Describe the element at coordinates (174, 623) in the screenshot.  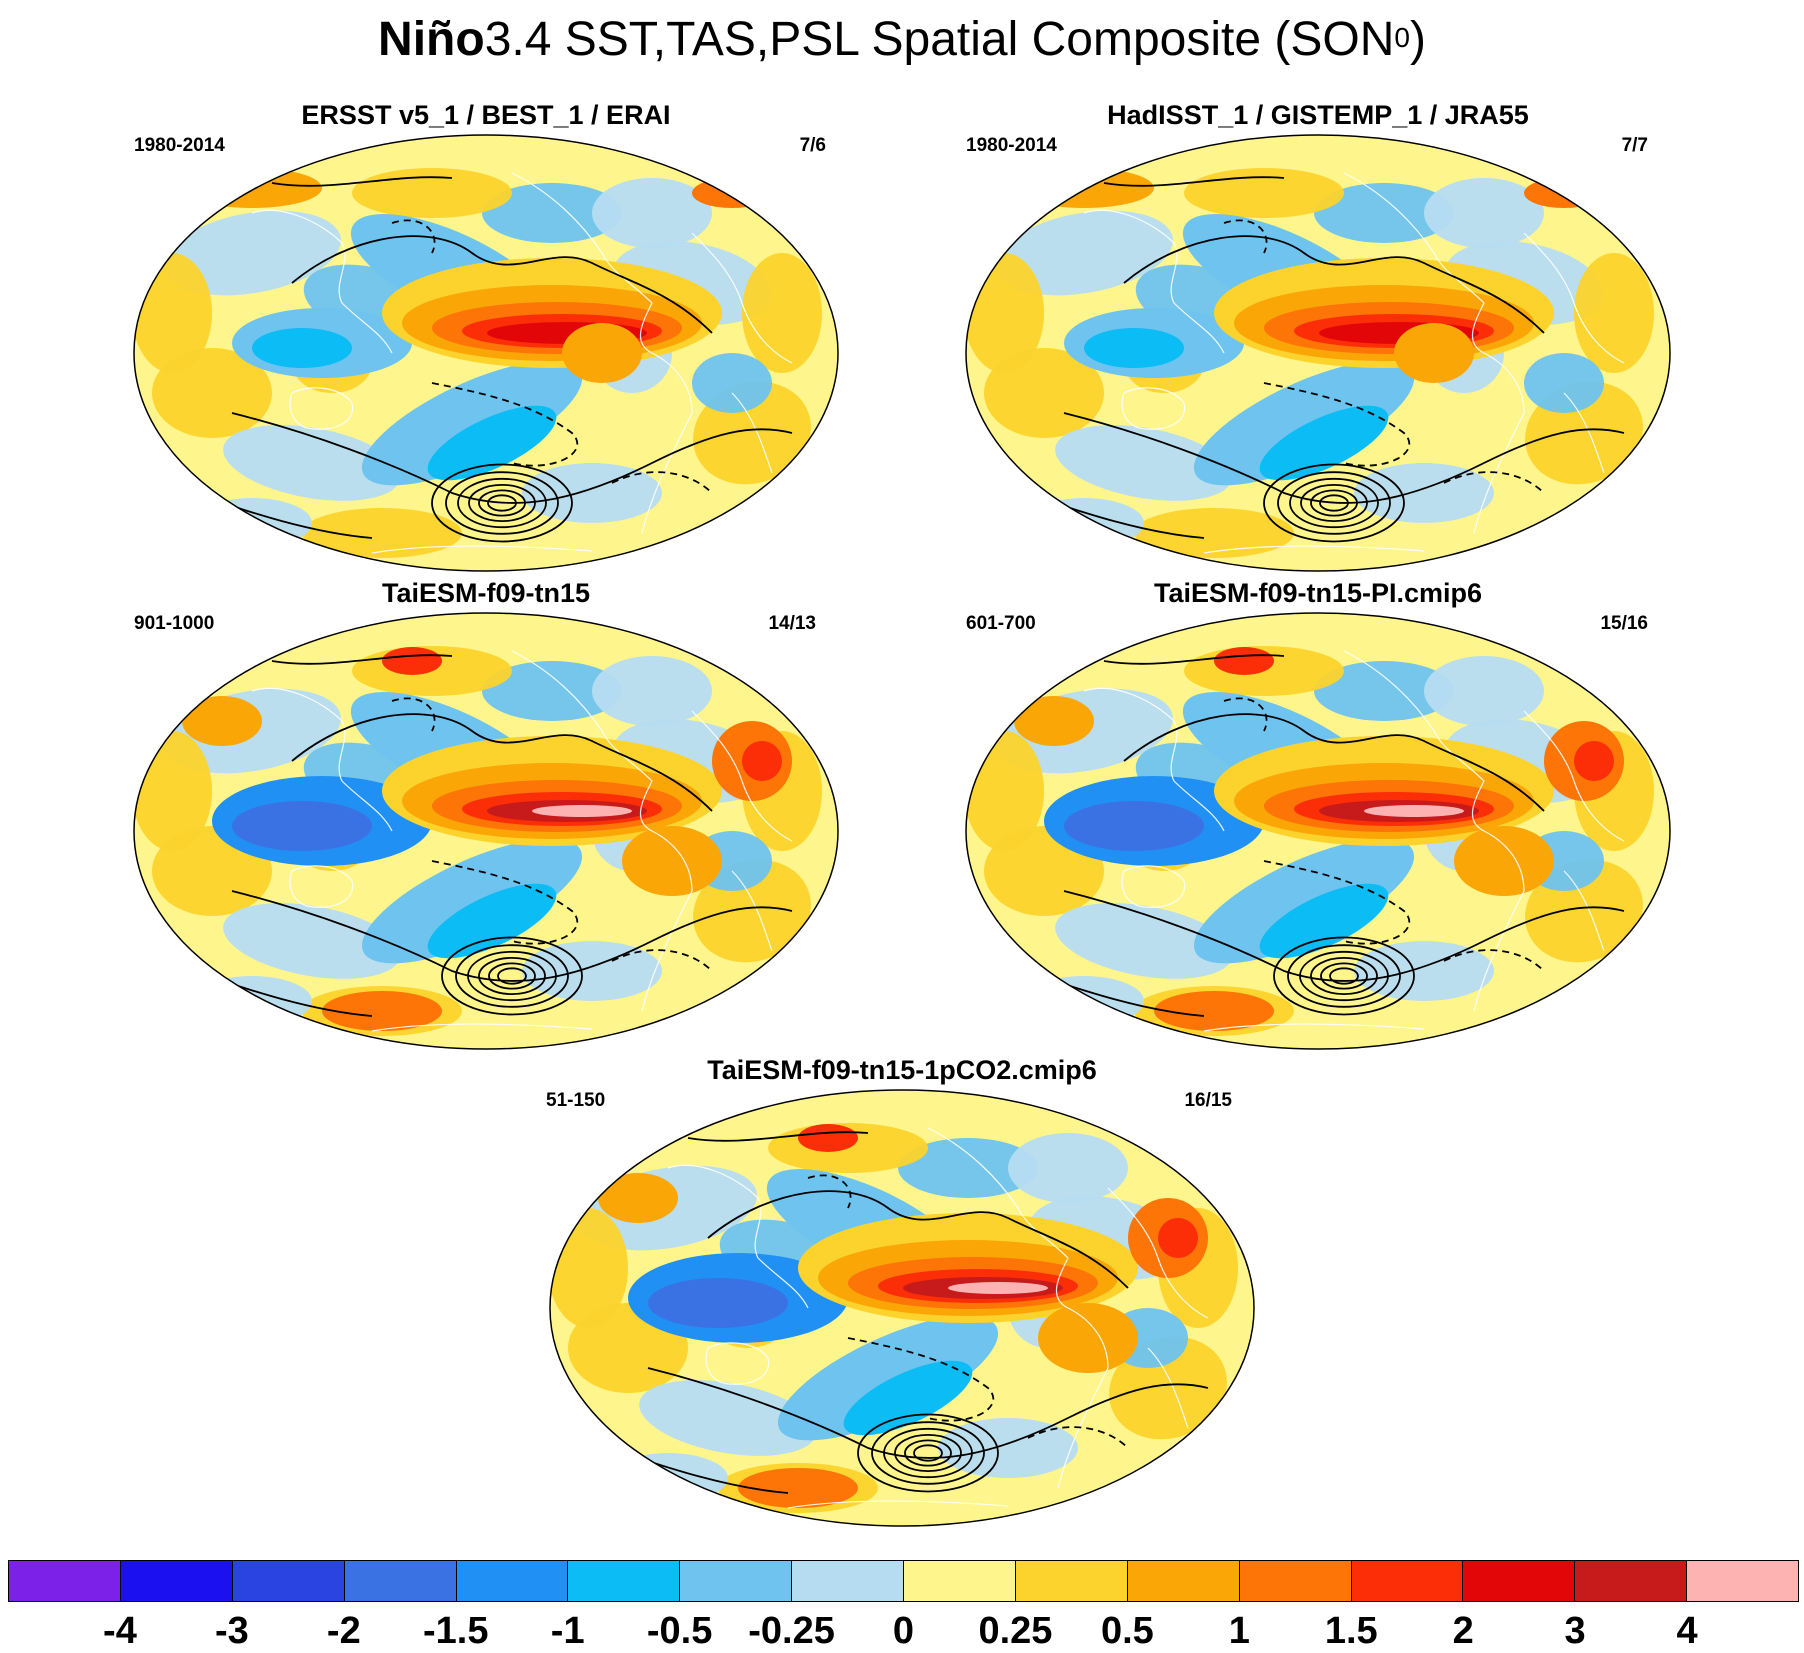
I see `panel-period: 901-1000` at that location.